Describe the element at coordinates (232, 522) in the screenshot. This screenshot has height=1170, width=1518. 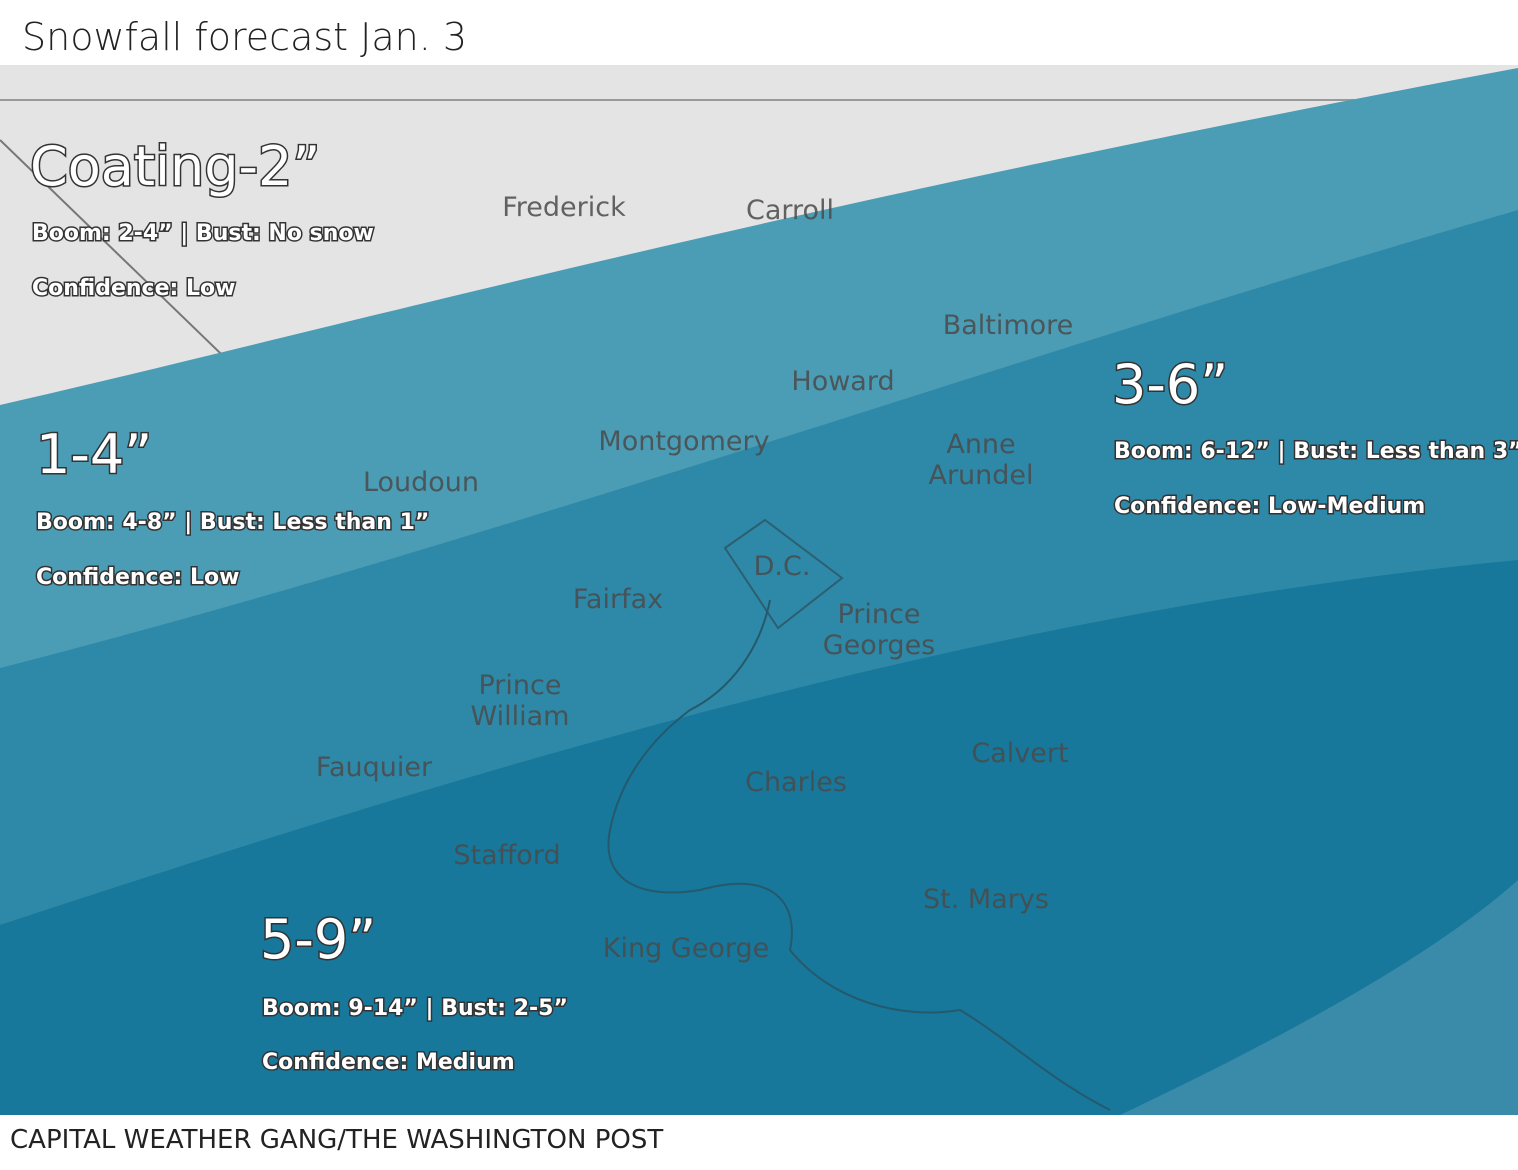
I see `zone-boom-bust: Boom: 4-8” | Bust: Less than 1”` at that location.